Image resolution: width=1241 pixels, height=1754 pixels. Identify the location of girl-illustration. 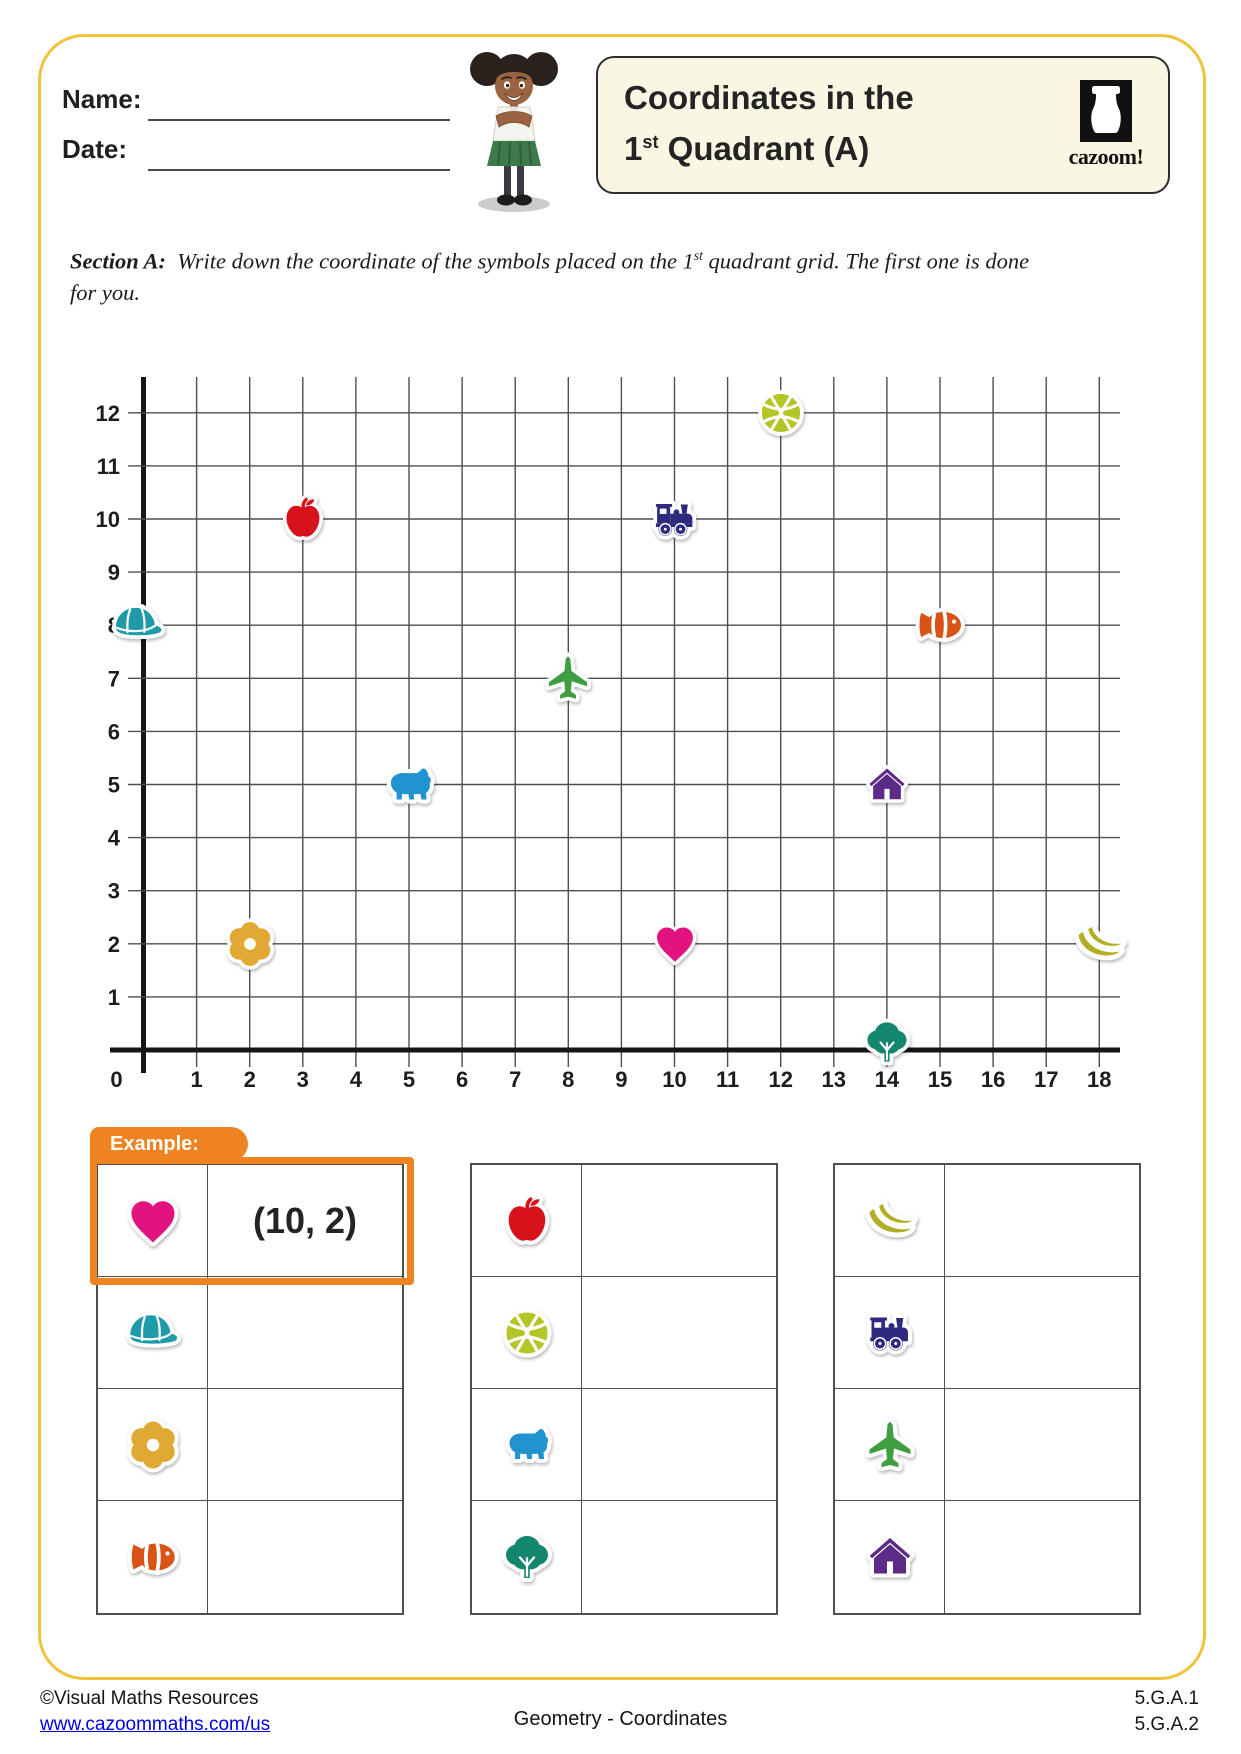
(514, 132).